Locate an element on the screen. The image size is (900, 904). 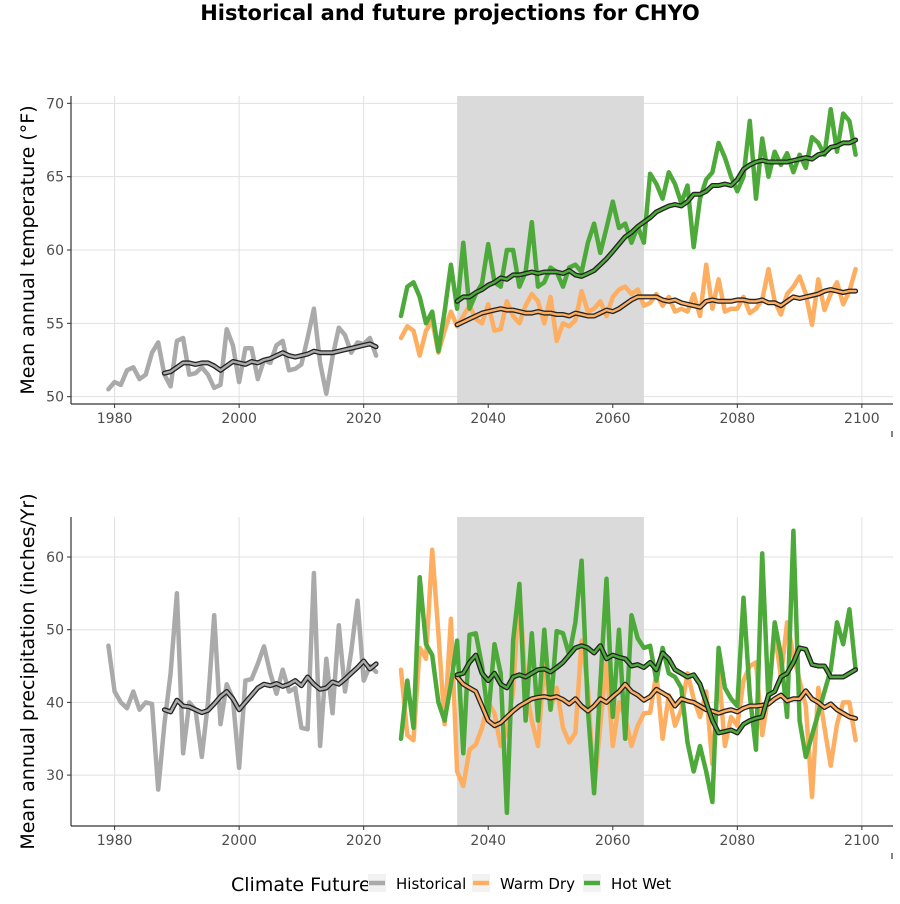
legend: Climate Future Historical Warm Dry Hot Wet is located at coordinates (451, 885).